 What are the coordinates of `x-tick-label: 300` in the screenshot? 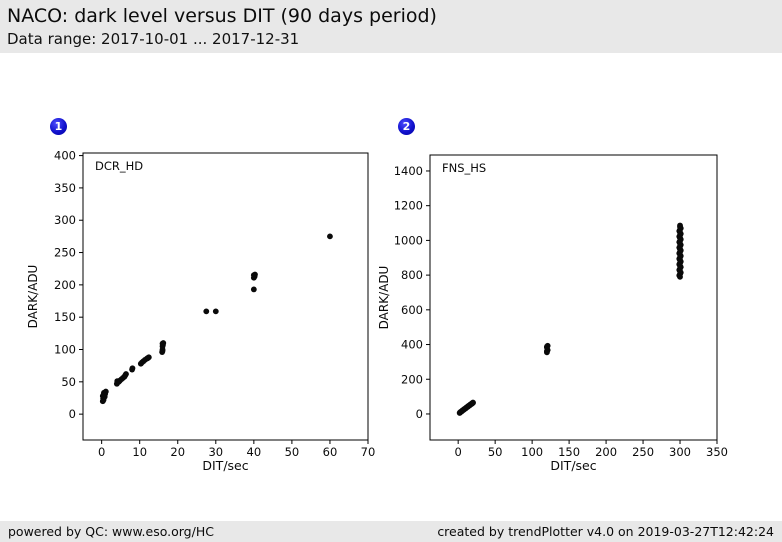 It's located at (680, 452).